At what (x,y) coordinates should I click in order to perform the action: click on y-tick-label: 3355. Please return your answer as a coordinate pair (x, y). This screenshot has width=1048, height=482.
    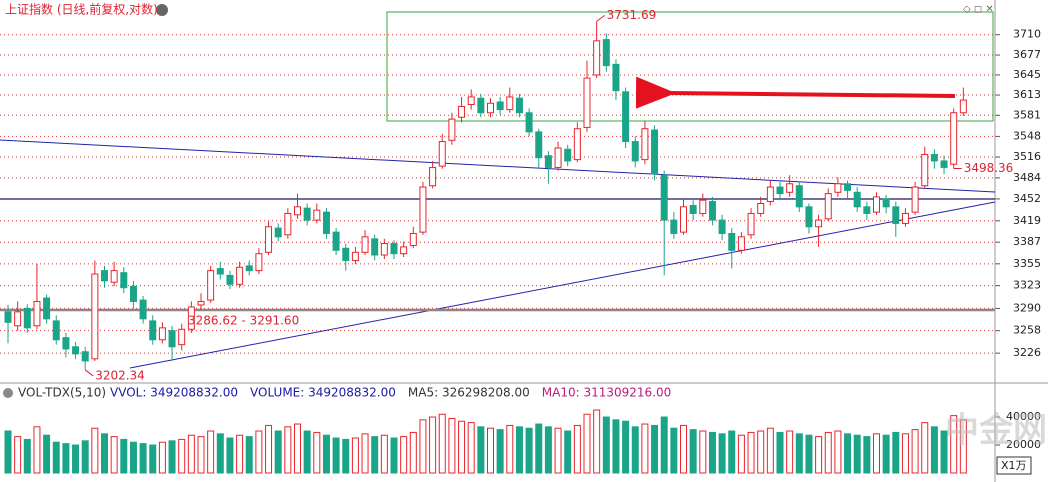
    Looking at the image, I should click on (1027, 263).